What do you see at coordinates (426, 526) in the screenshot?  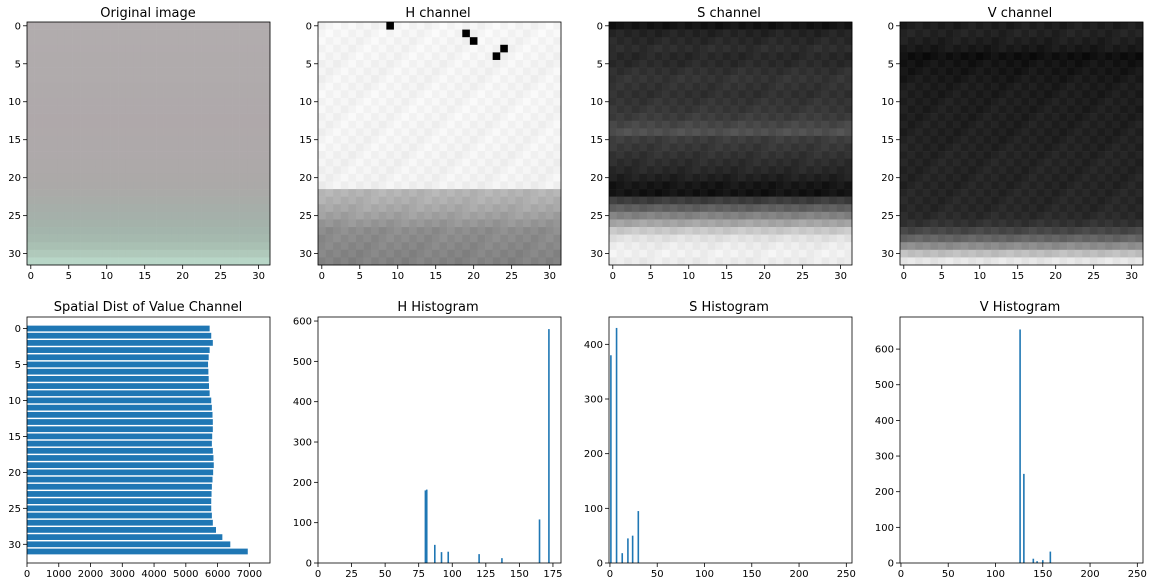 I see `h-hist-bar` at bounding box center [426, 526].